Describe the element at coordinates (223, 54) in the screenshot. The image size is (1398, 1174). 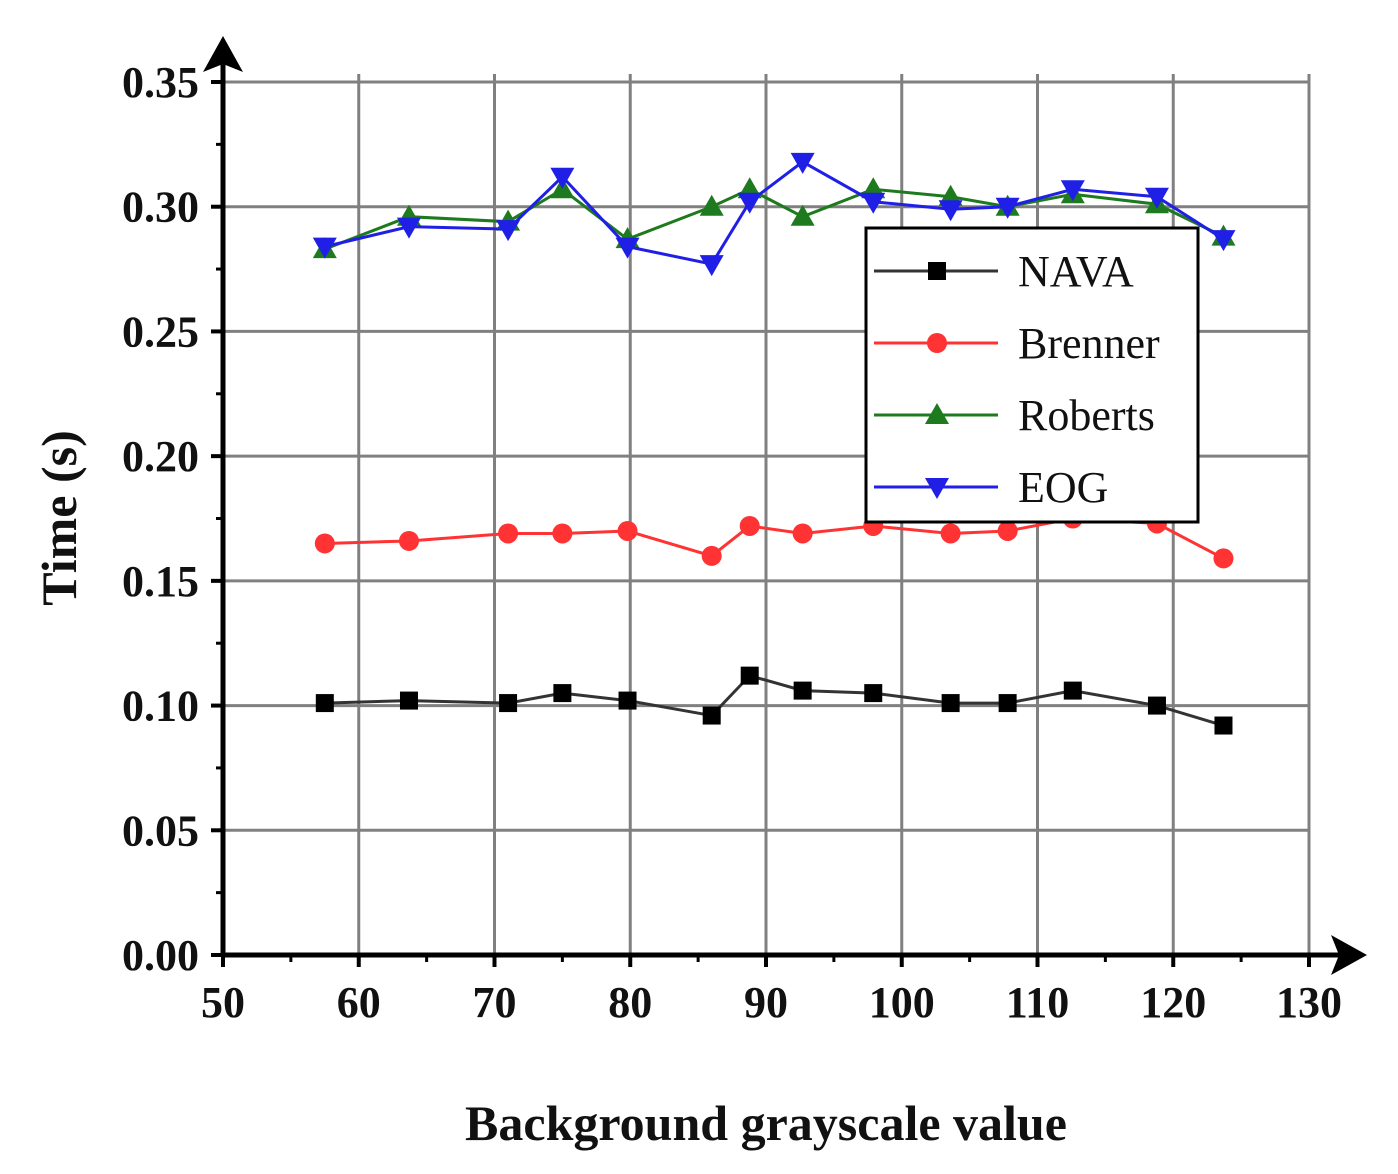
I see `y-axis-arrow` at that location.